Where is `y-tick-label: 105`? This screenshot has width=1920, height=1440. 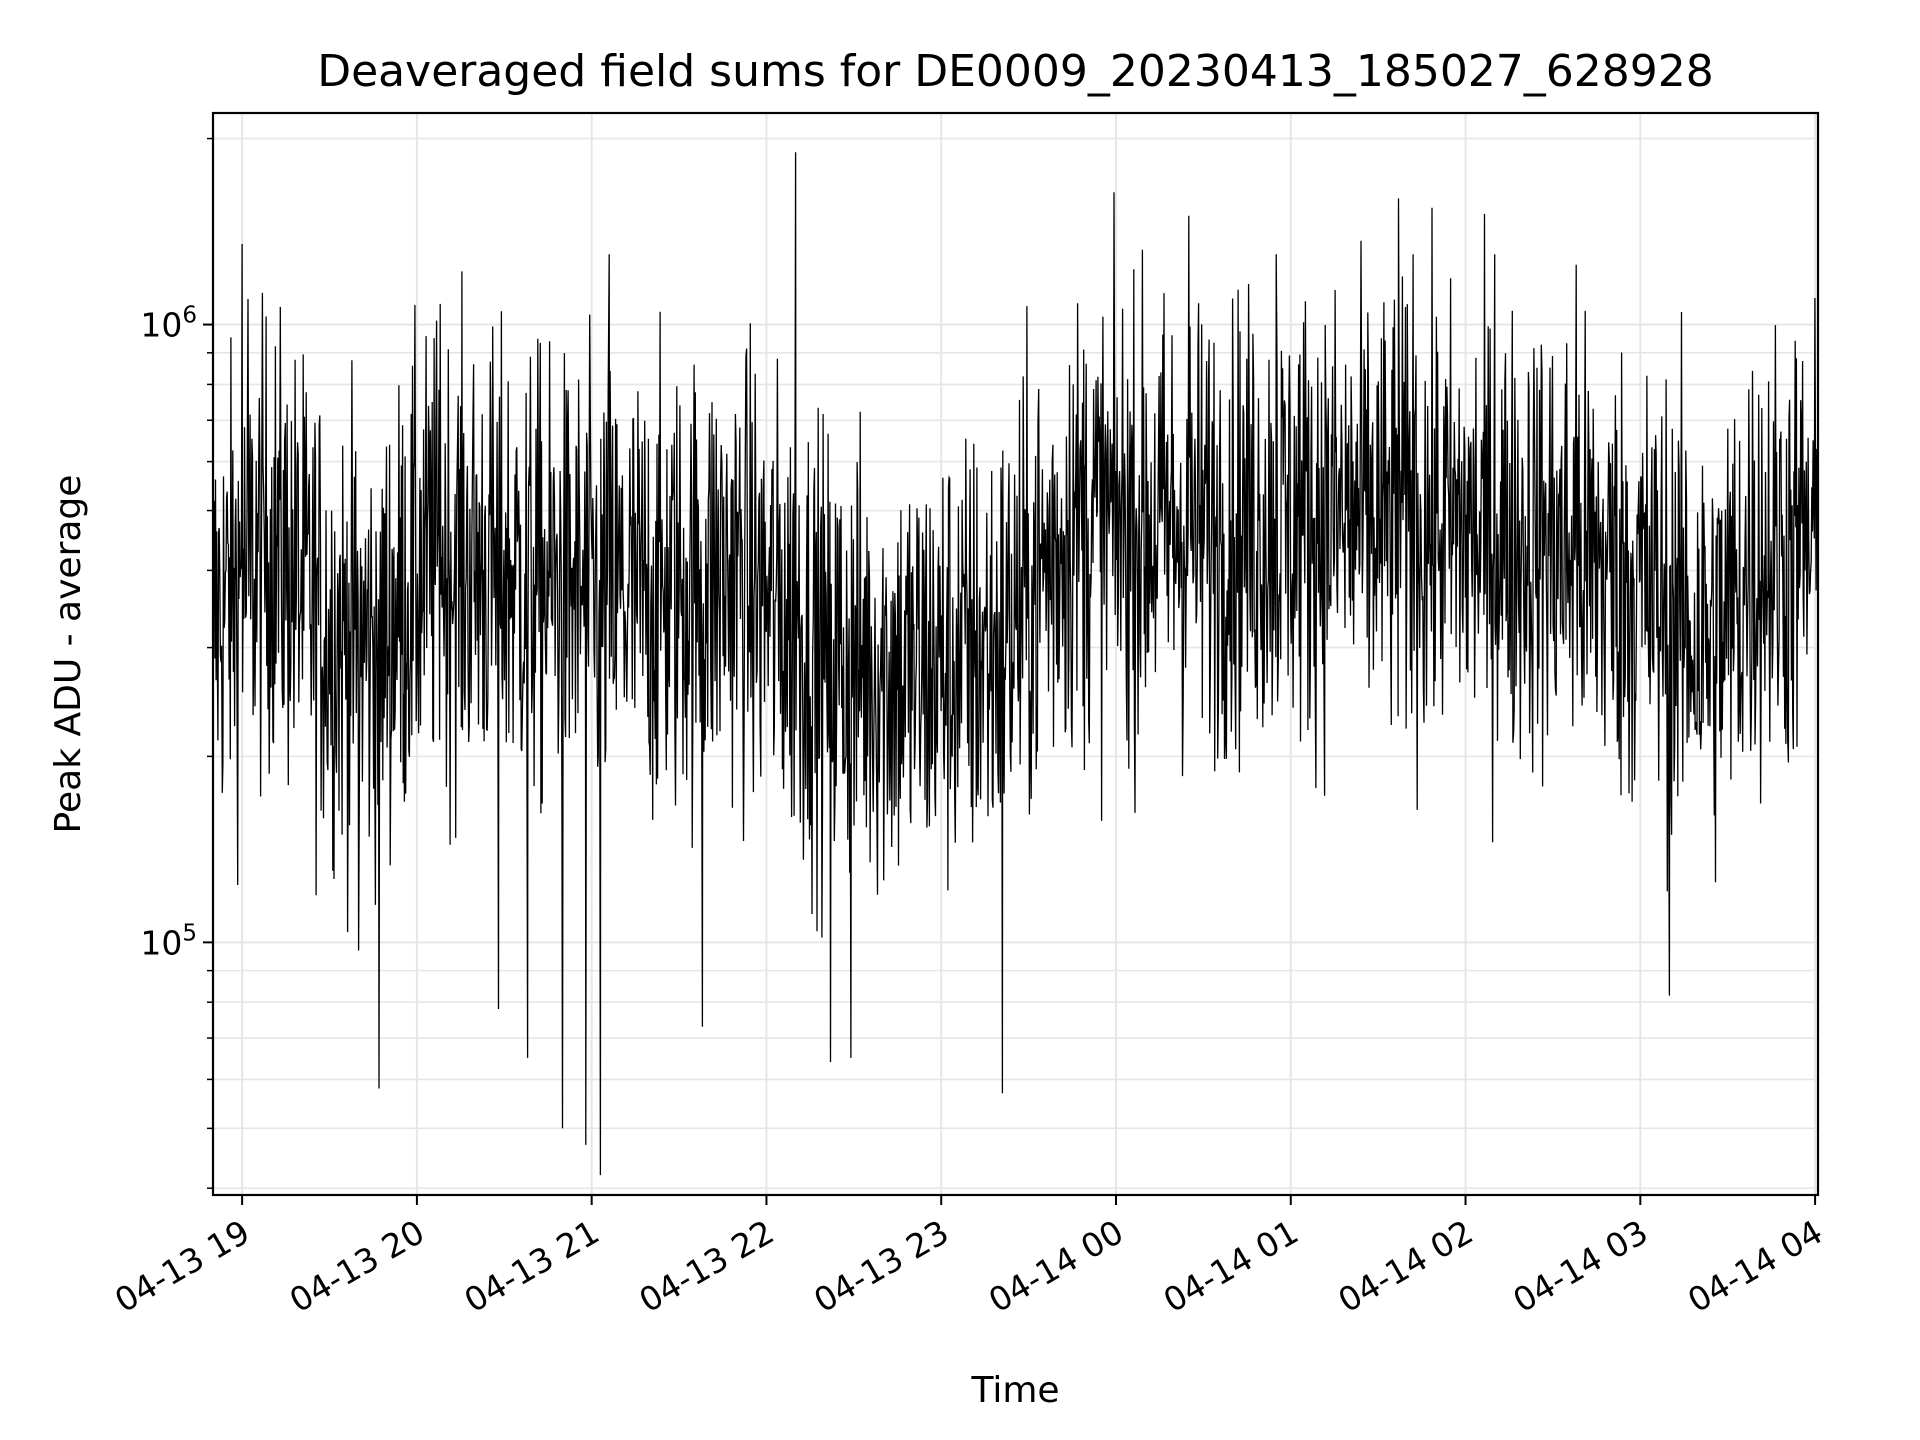 y-tick-label: 105 is located at coordinates (168, 941).